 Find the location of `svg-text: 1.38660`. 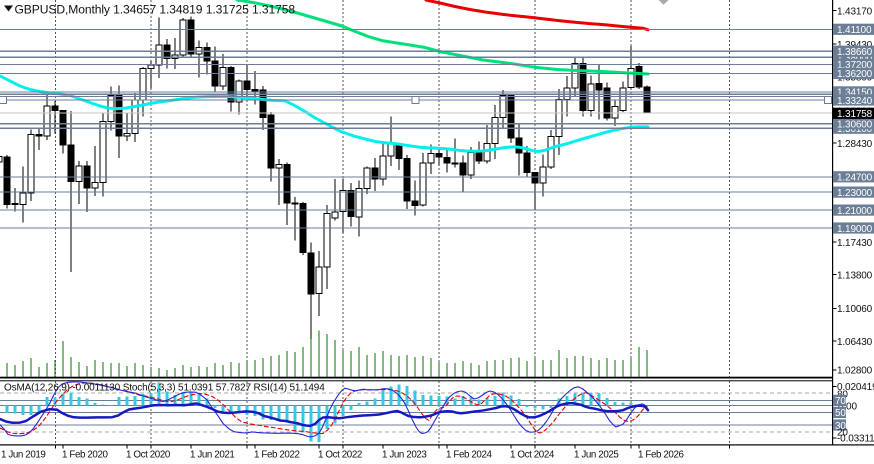

svg-text: 1.38660 is located at coordinates (855, 52).